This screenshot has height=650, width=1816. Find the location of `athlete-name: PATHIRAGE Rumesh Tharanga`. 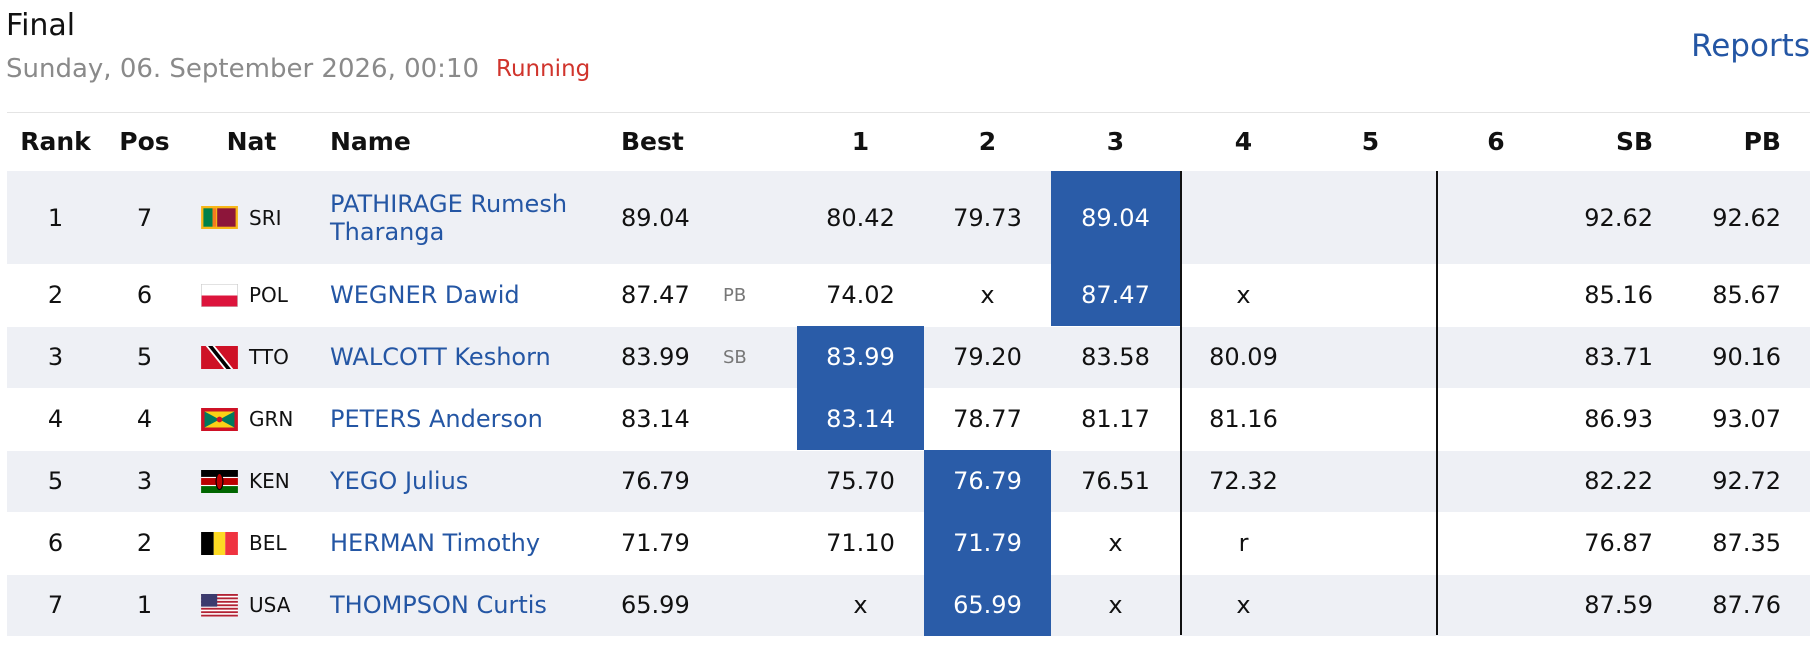

athlete-name: PATHIRAGE Rumesh Tharanga is located at coordinates (449, 217).